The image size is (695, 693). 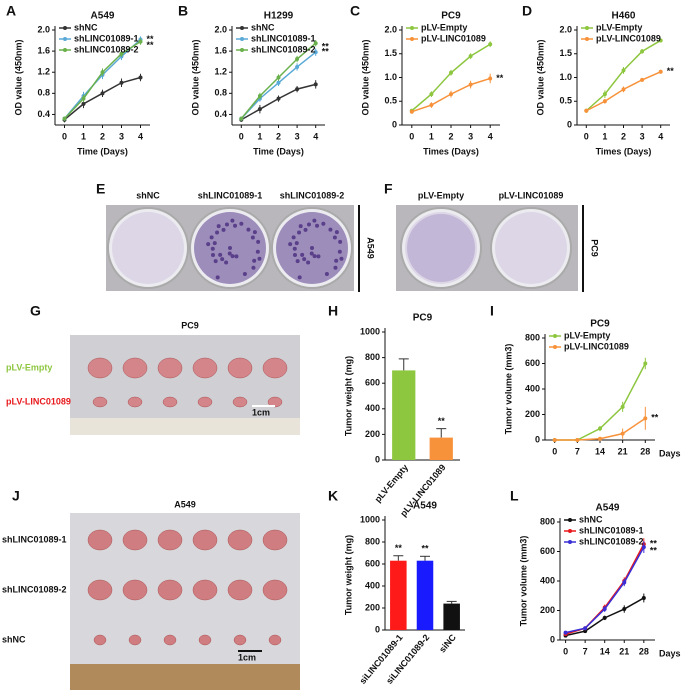 What do you see at coordinates (527, 11) in the screenshot?
I see `panel-letter: D` at bounding box center [527, 11].